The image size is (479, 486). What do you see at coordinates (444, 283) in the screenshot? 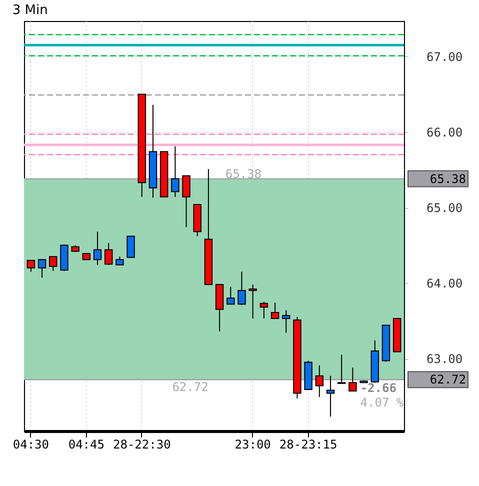
I see `y-tick-label: 64.00` at bounding box center [444, 283].